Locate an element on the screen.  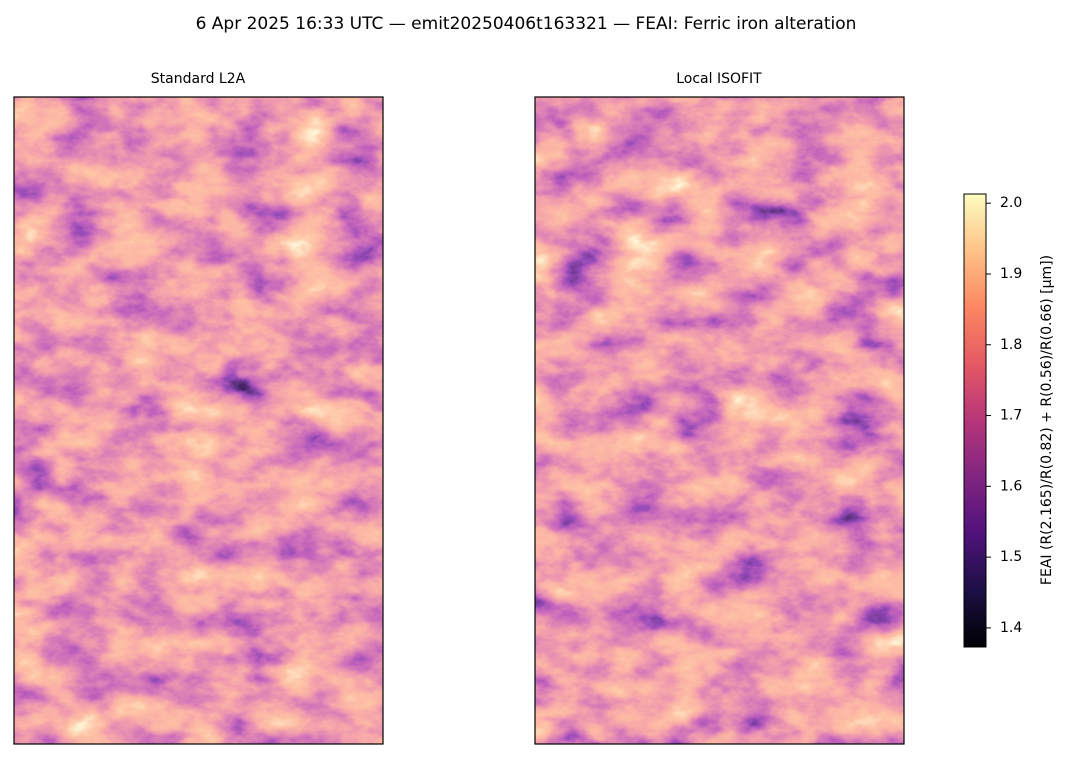
colorbar-frame is located at coordinates (975, 420).